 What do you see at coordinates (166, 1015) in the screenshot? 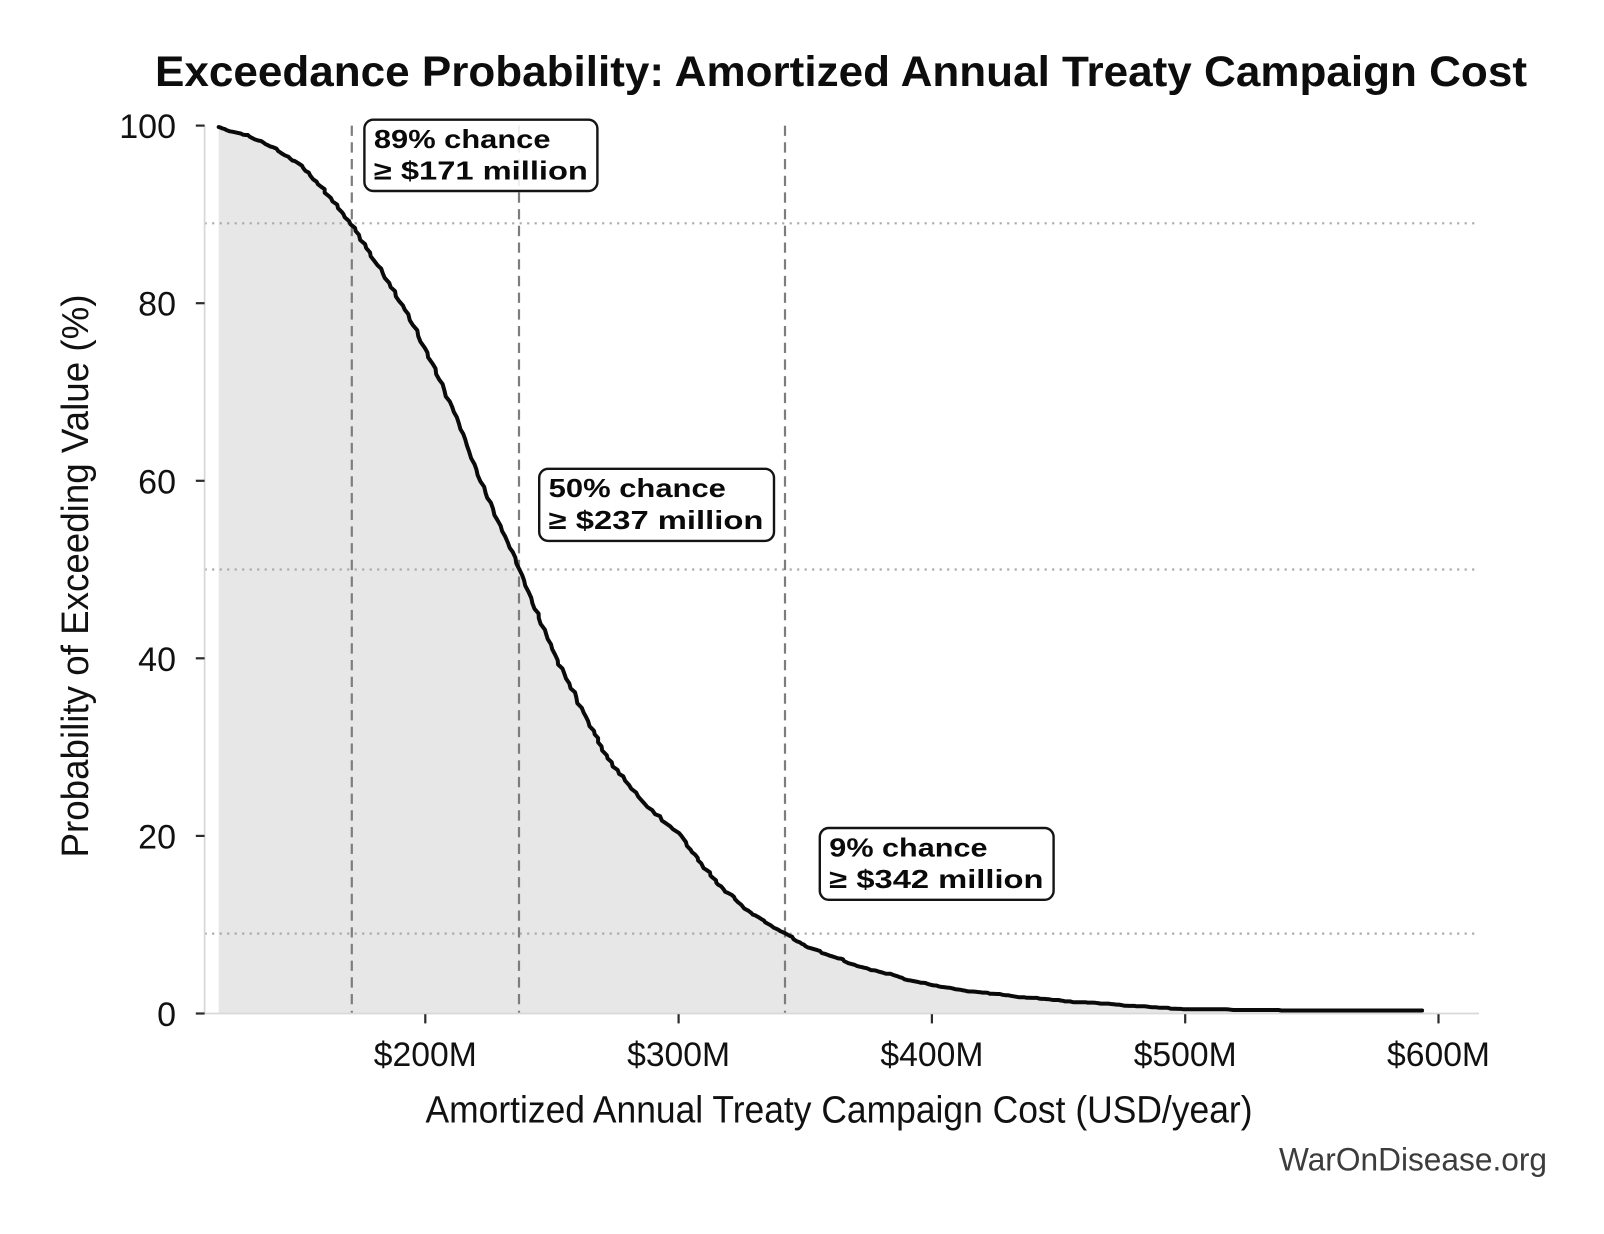
I see `svg-text: 0` at bounding box center [166, 1015].